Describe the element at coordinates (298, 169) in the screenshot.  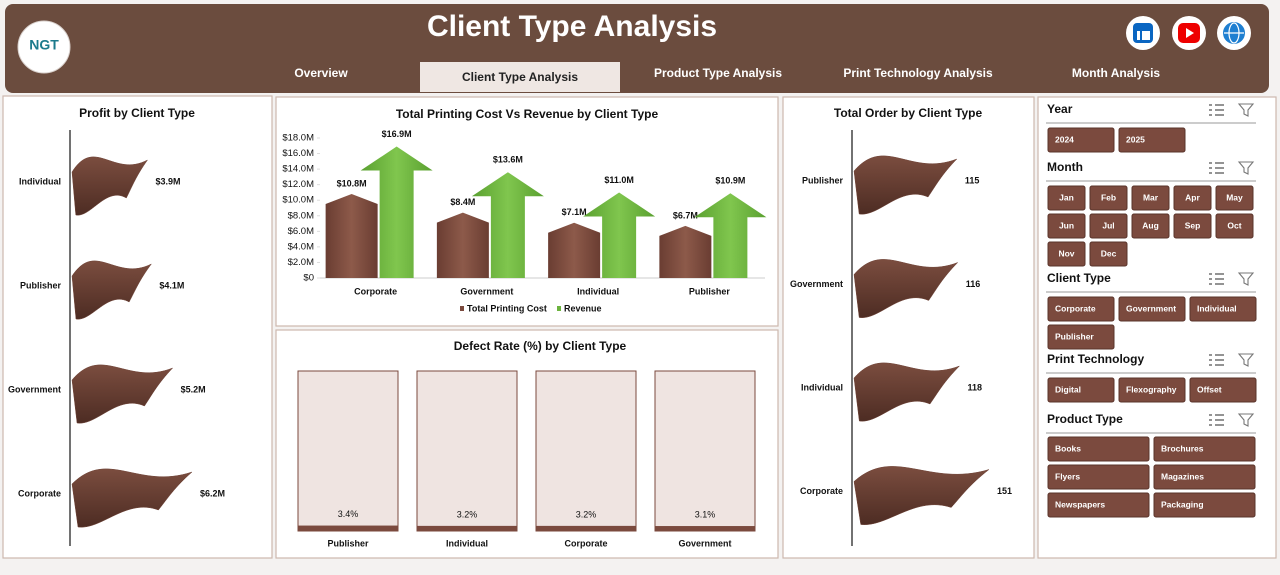
I see `y-tick-label: $14.0M` at that location.